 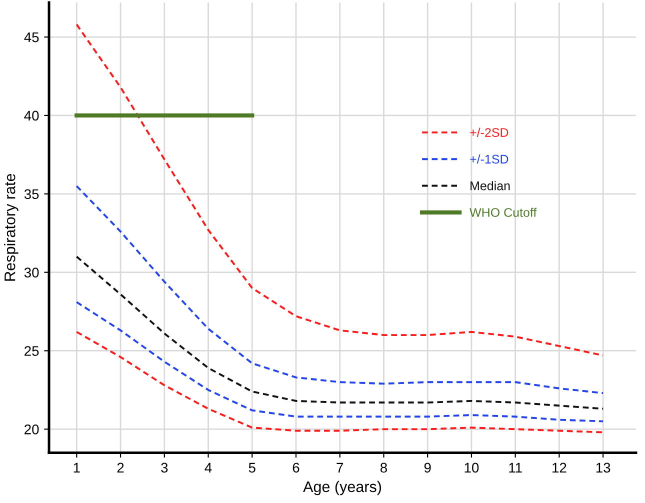 What do you see at coordinates (490, 185) in the screenshot?
I see `legend-label: Median` at bounding box center [490, 185].